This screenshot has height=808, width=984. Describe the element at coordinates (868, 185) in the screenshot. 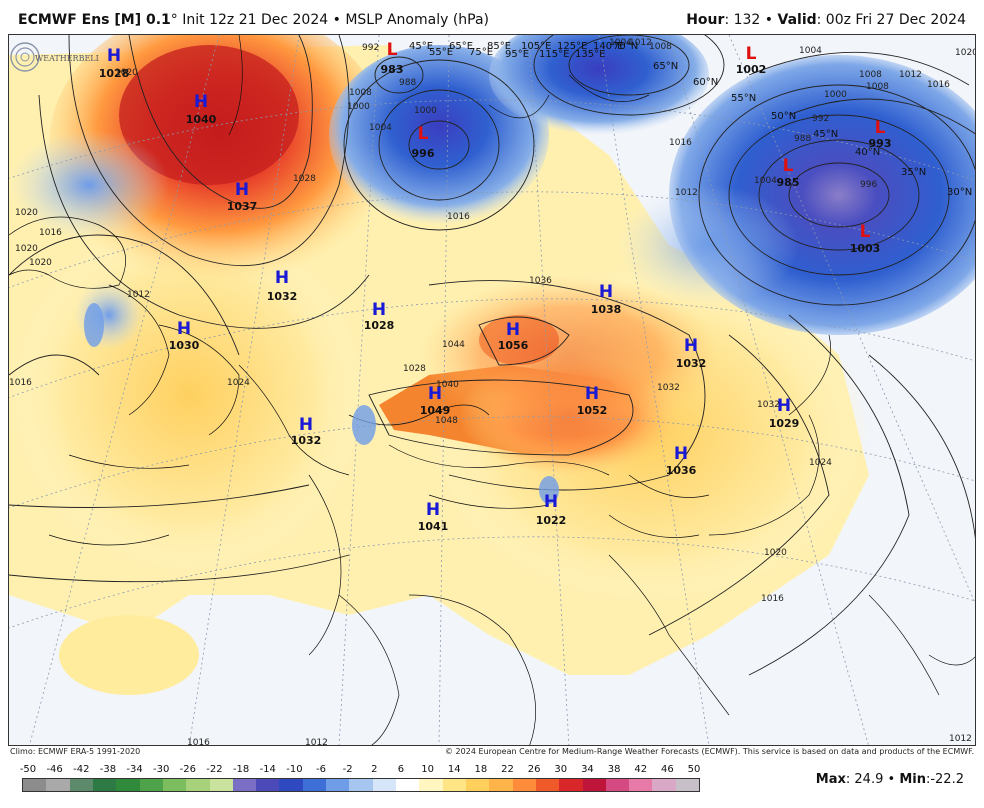

I see `isobar-label: 996` at that location.